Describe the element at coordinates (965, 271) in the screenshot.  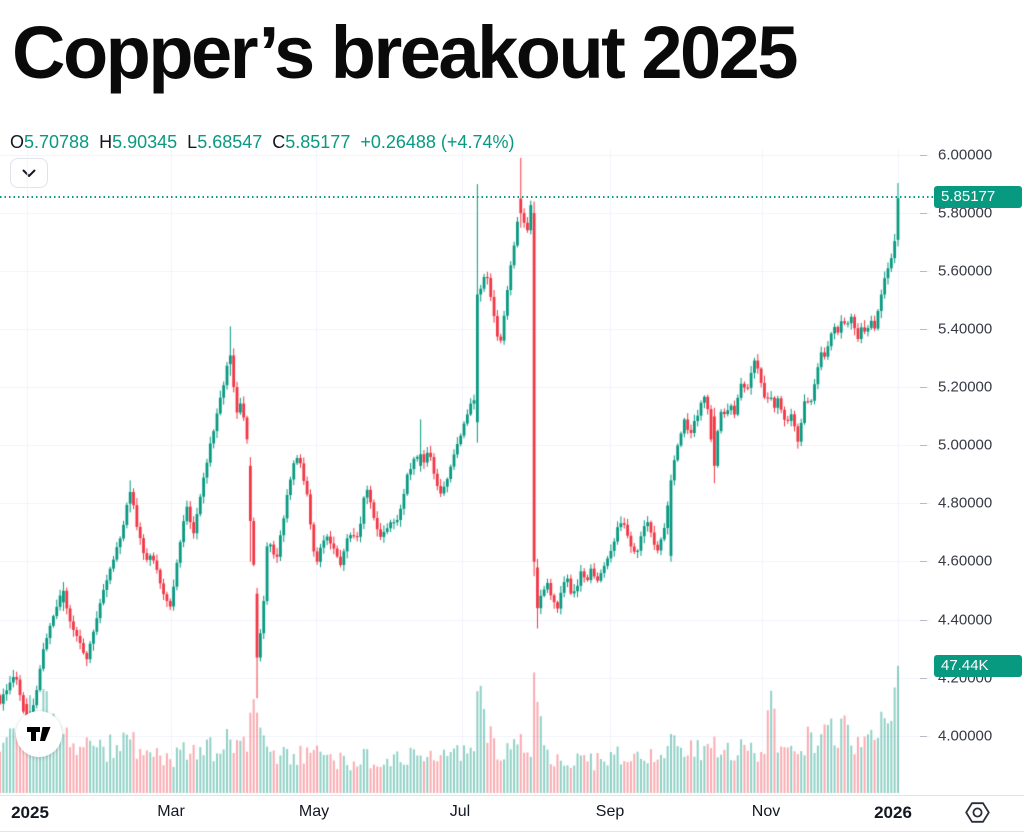
I see `price-tick-label: 5.60000` at that location.